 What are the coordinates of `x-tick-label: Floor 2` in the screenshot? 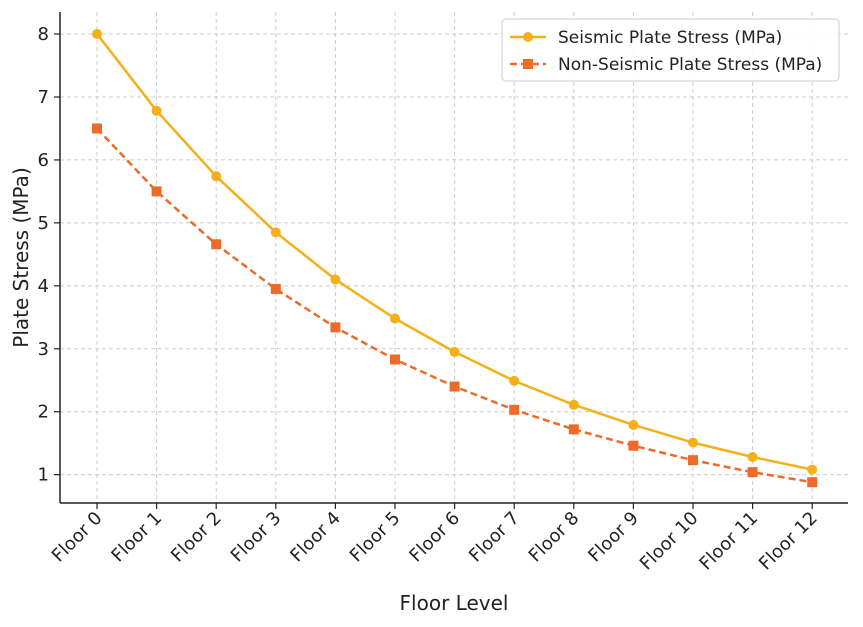 It's located at (196, 537).